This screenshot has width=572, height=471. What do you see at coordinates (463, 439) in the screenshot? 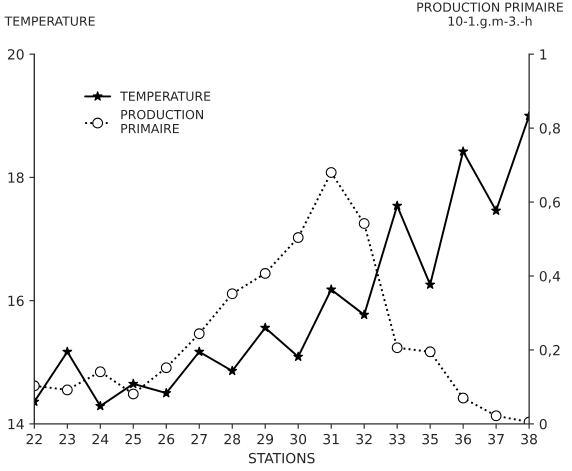
I see `x-tick-label: 36` at bounding box center [463, 439].